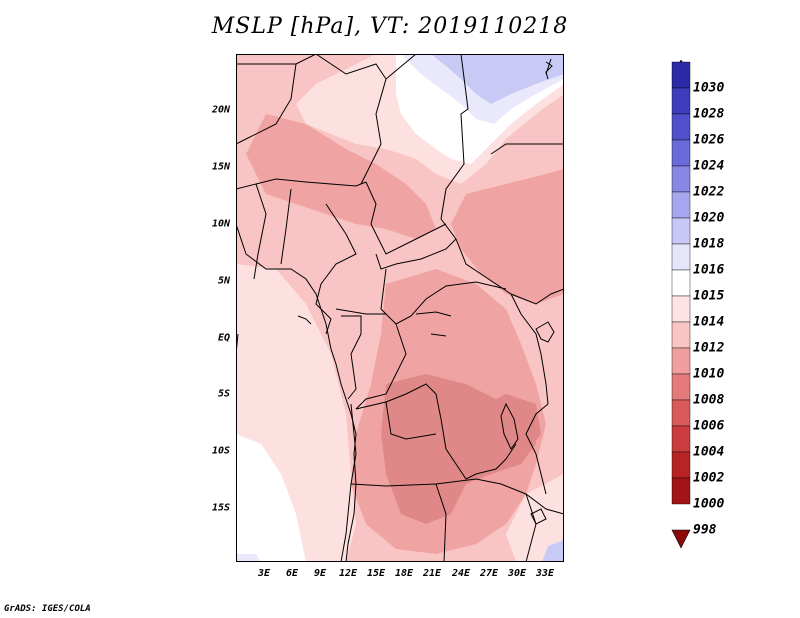 The width and height of the screenshot is (800, 618). I want to click on footer-credit: GrADS: IGES/COLA, so click(47, 609).